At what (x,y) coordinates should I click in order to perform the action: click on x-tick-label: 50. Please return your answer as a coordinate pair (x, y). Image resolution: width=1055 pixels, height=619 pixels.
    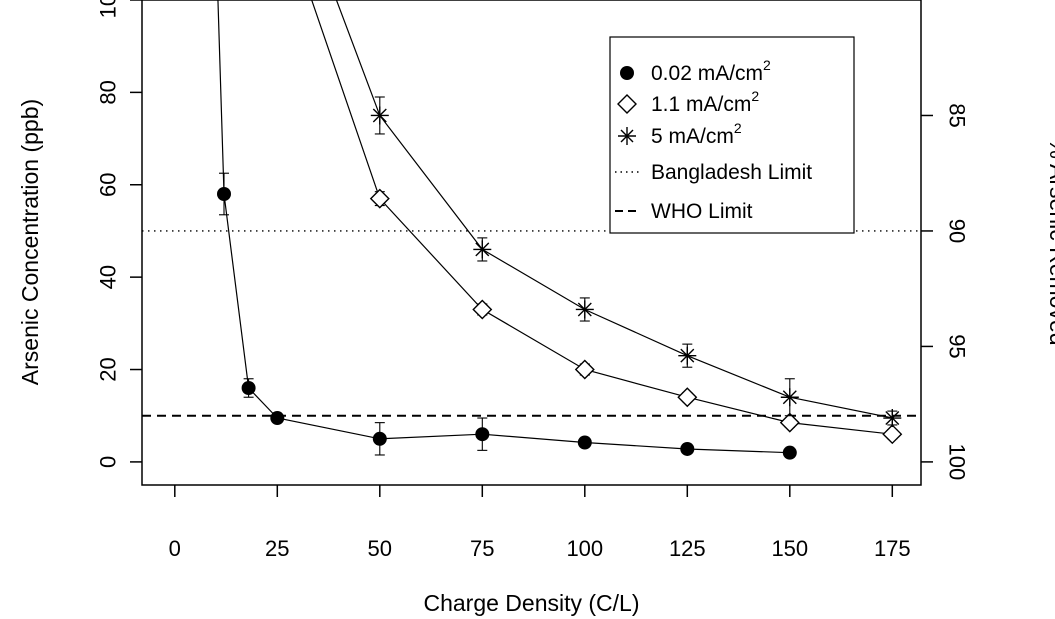
    Looking at the image, I should click on (380, 548).